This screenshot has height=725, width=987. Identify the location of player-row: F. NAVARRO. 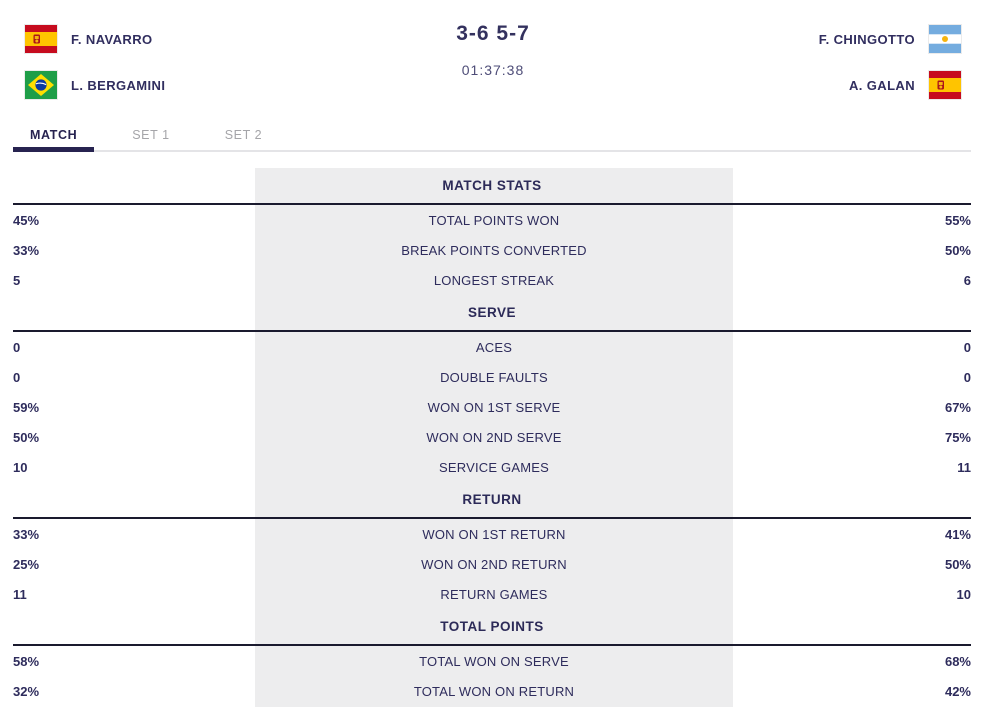
(208, 39).